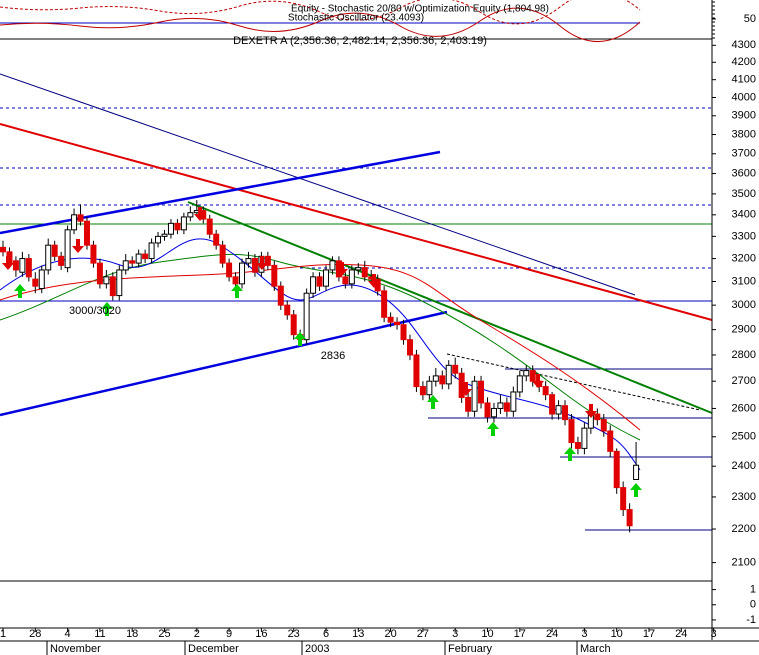  I want to click on x-tick-label: 6, so click(326, 634).